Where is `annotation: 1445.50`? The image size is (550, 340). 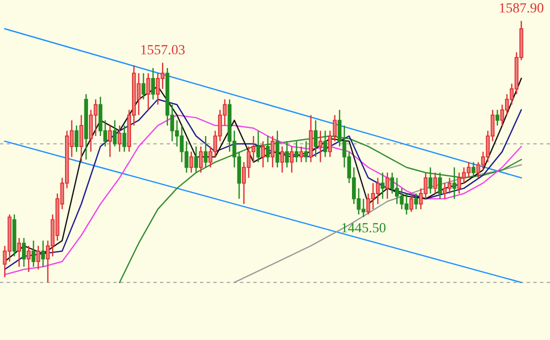 annotation: 1445.50 is located at coordinates (364, 227).